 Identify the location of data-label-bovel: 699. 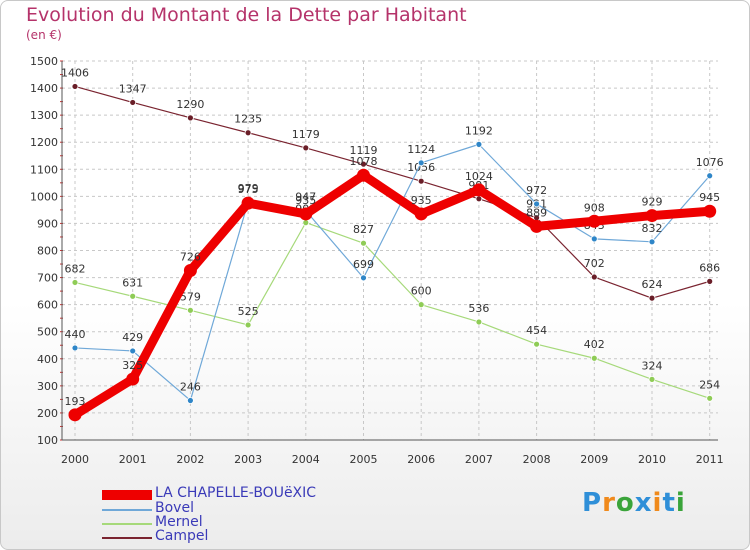
(363, 264).